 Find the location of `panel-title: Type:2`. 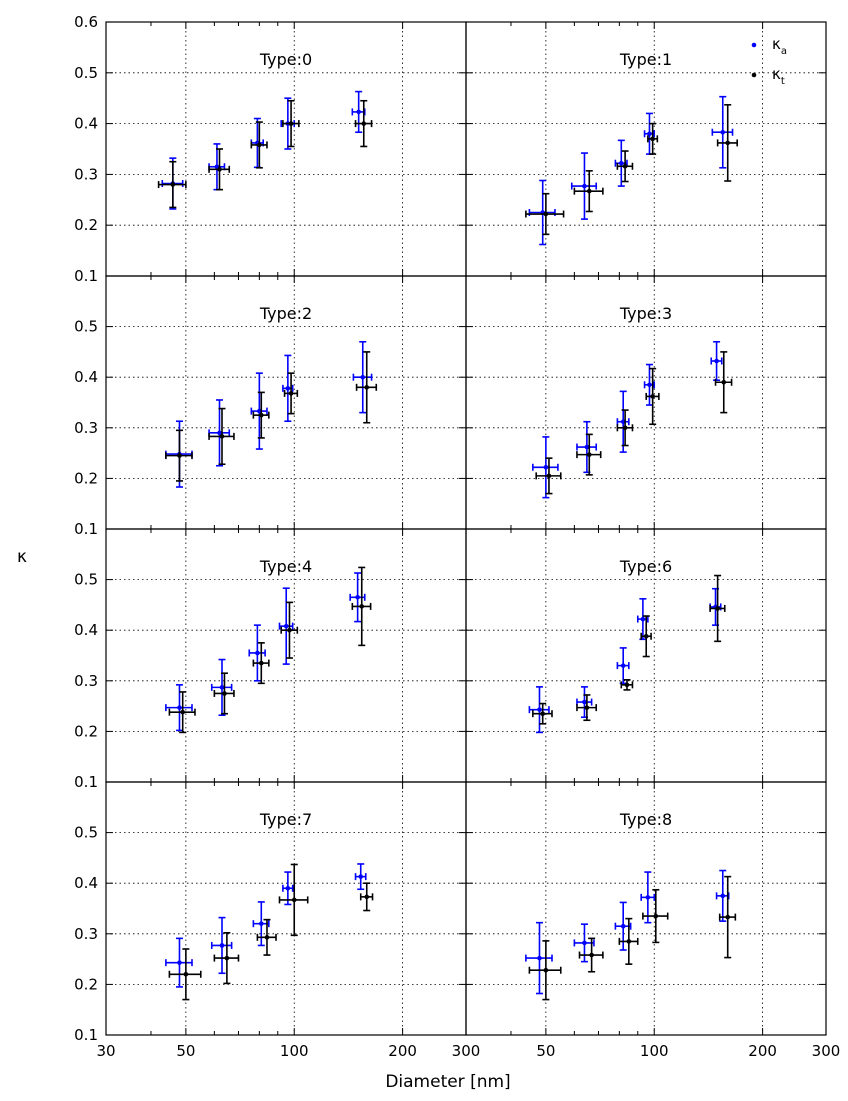

panel-title: Type:2 is located at coordinates (285, 313).